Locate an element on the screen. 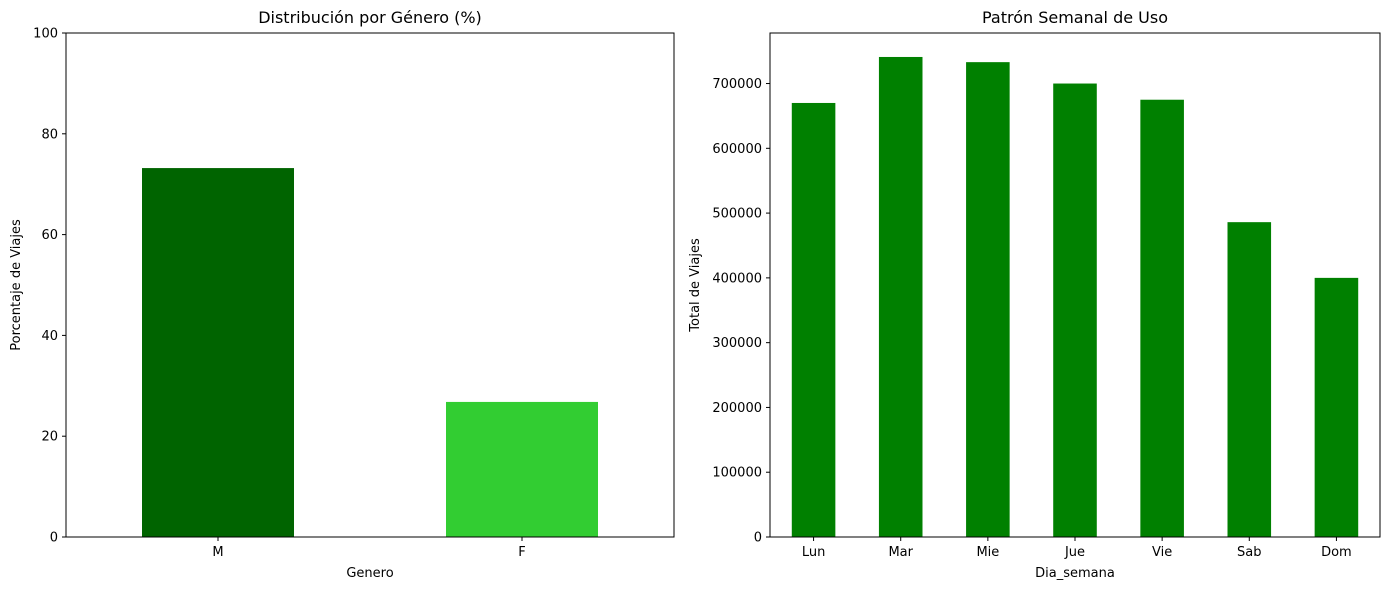  y-tick-label: 80 is located at coordinates (49, 134).